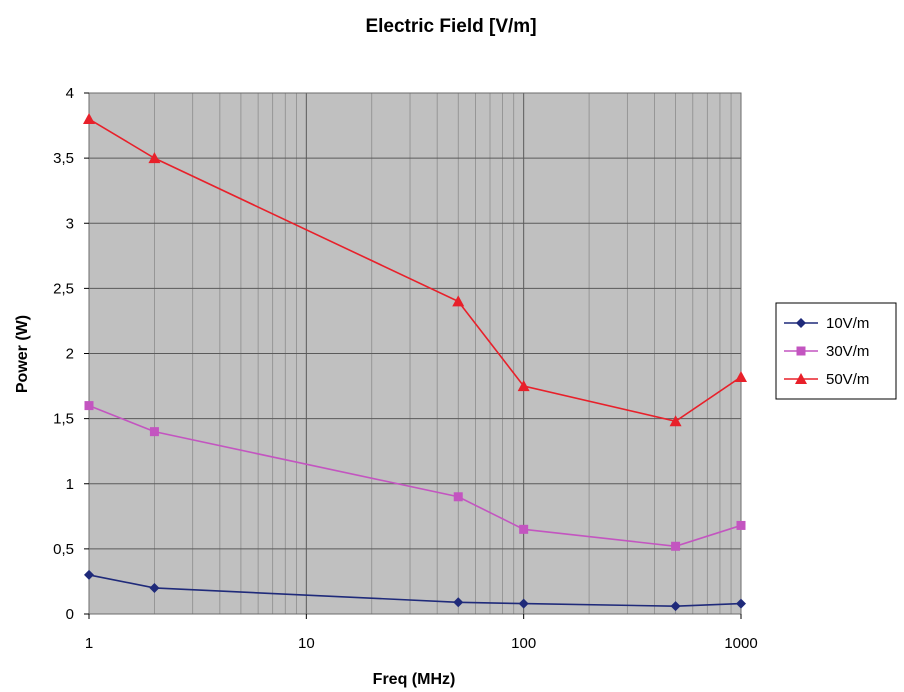 The image size is (904, 692). What do you see at coordinates (306, 643) in the screenshot?
I see `x-tick-label: 10` at bounding box center [306, 643].